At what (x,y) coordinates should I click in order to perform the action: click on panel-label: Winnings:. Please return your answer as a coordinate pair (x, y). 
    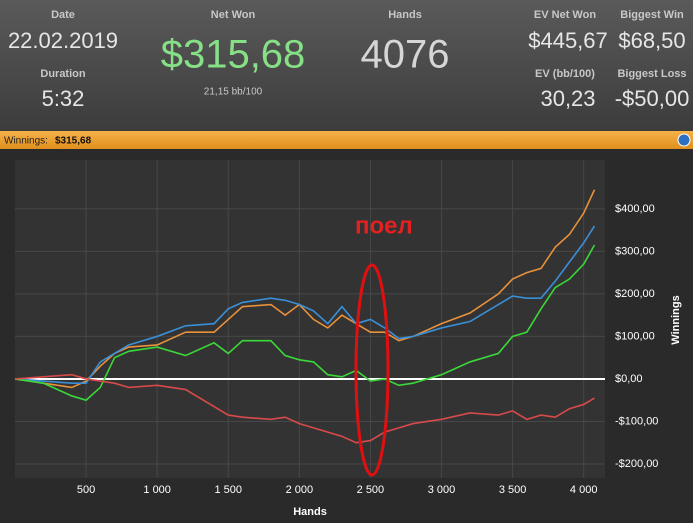
    Looking at the image, I should click on (26, 141).